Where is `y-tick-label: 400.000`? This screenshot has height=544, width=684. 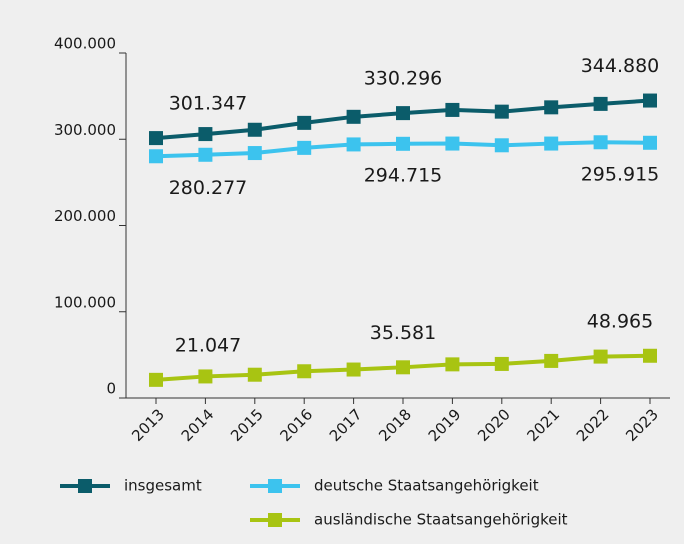
y-tick-label: 400.000 is located at coordinates (85, 44).